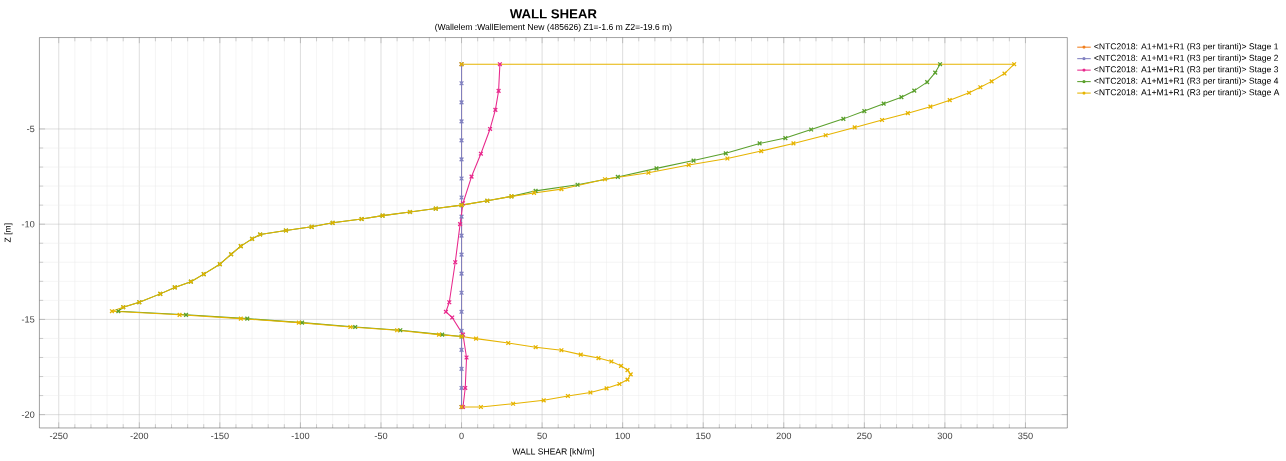  What do you see at coordinates (300, 436) in the screenshot?
I see `x-tick-label: -100` at bounding box center [300, 436].